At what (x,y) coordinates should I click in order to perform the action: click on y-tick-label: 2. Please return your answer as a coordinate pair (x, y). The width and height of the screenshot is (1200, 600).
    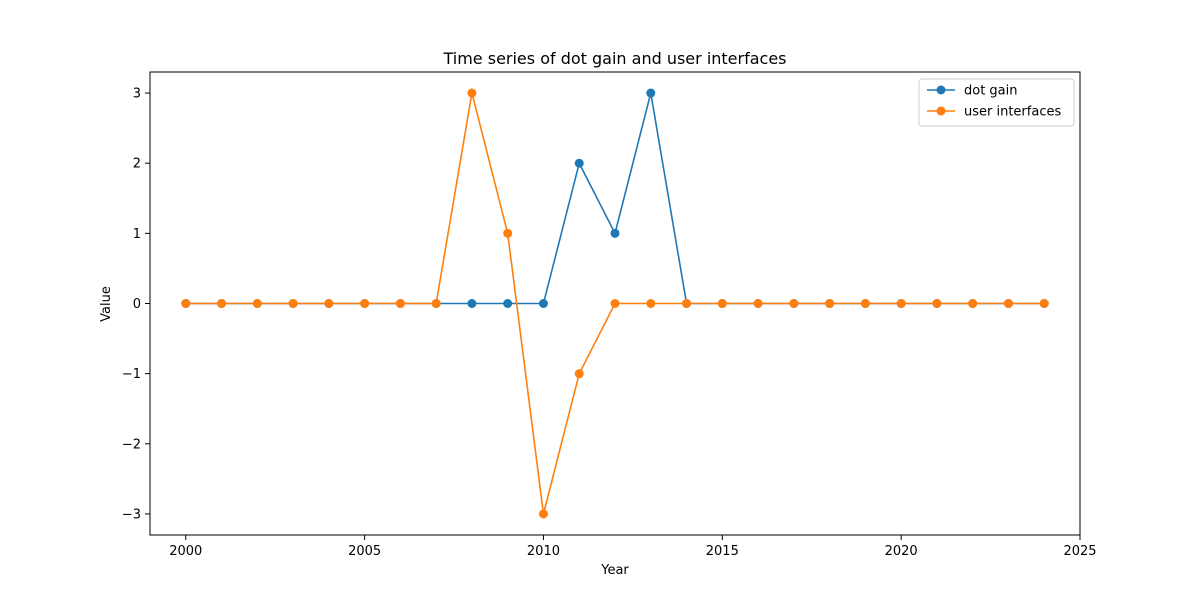
    Looking at the image, I should click on (137, 164).